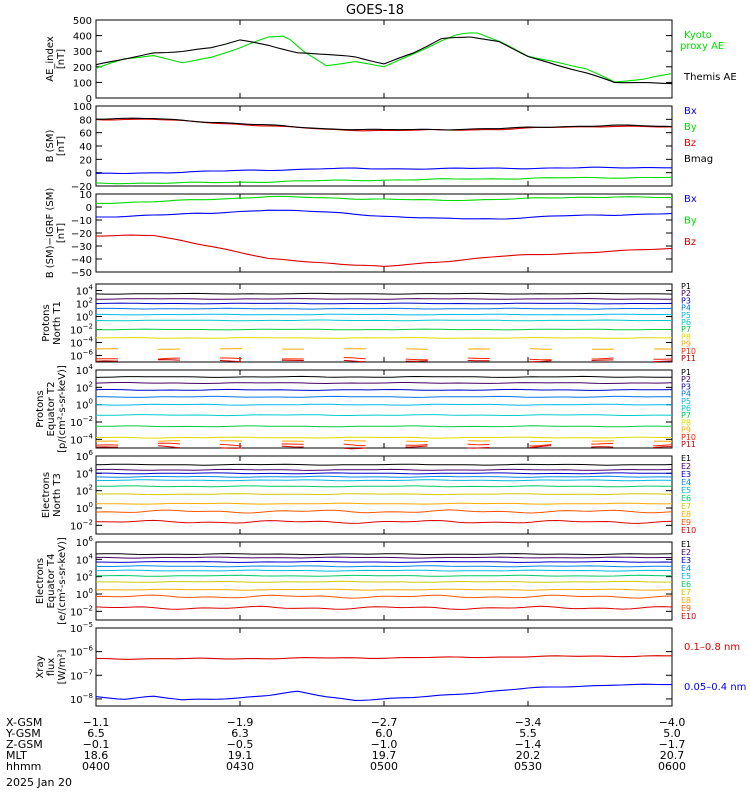 The image size is (750, 800). What do you see at coordinates (686, 568) in the screenshot?
I see `channel-label: E4` at bounding box center [686, 568].